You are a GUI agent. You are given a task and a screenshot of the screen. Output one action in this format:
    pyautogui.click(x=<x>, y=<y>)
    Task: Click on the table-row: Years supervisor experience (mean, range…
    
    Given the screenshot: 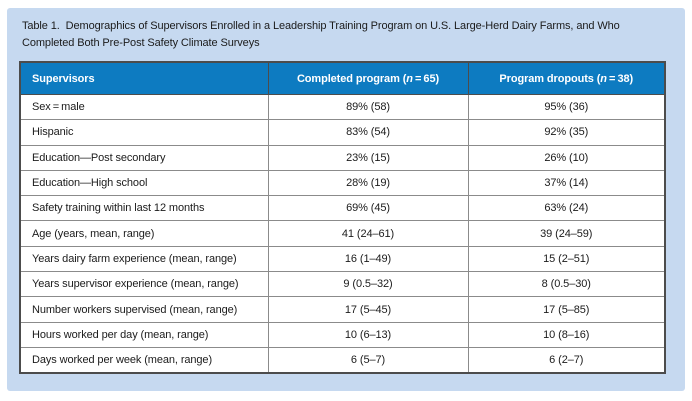 What is the action you would take?
    pyautogui.click(x=342, y=284)
    